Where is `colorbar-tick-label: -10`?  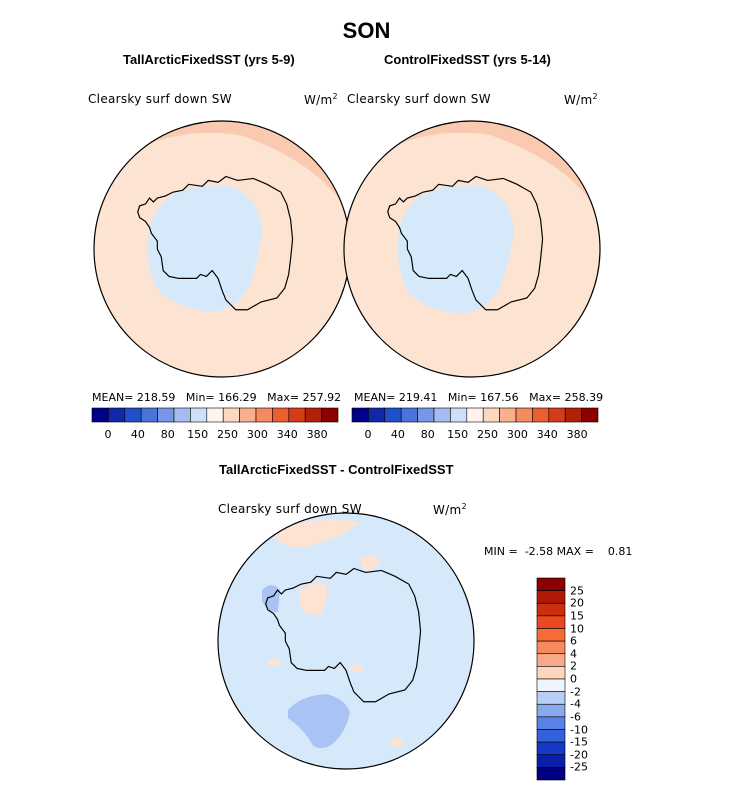
colorbar-tick-label: -10 is located at coordinates (579, 729).